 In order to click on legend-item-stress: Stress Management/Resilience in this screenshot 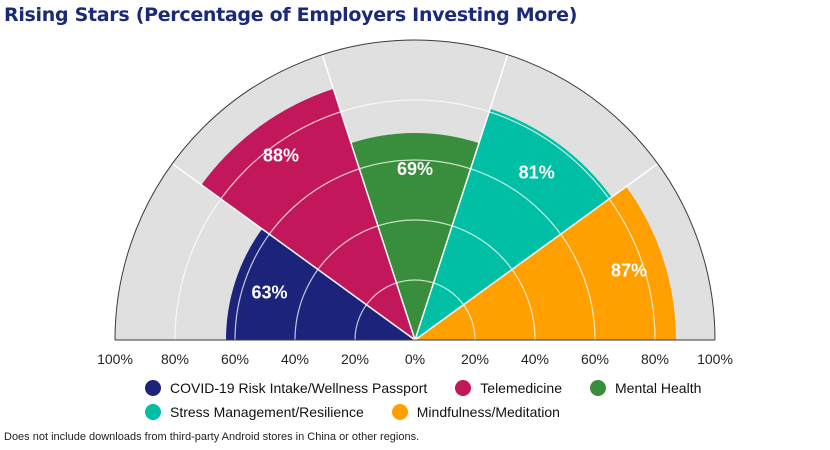, I will do `click(254, 412)`.